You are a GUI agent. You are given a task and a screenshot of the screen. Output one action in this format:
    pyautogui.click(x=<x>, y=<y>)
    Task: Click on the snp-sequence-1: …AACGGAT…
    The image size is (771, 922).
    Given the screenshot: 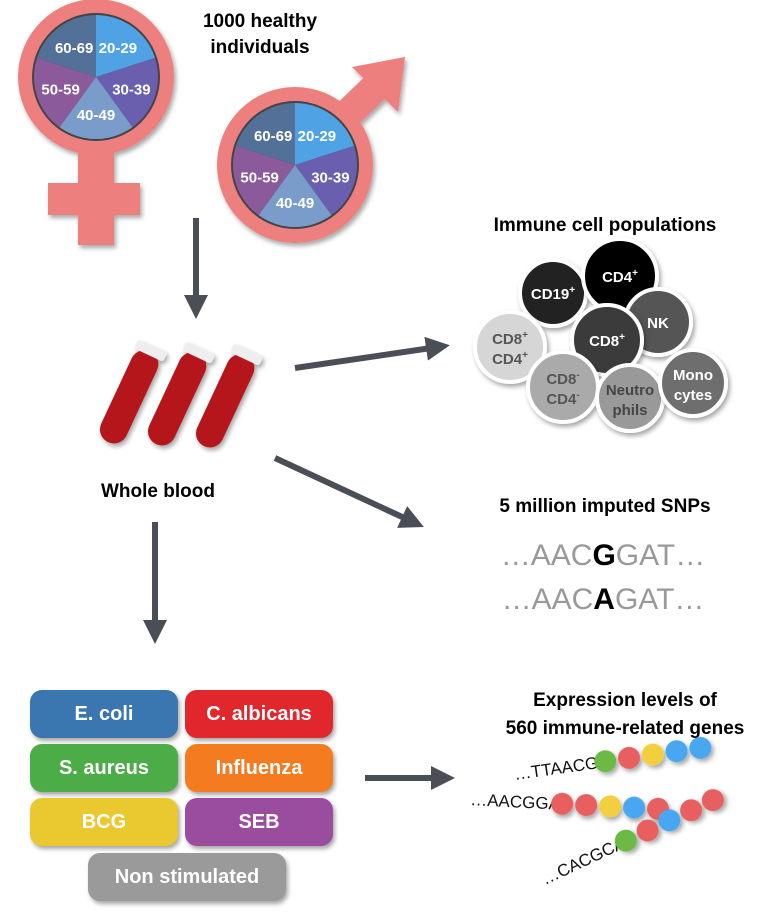 What is the action you would take?
    pyautogui.click(x=603, y=555)
    